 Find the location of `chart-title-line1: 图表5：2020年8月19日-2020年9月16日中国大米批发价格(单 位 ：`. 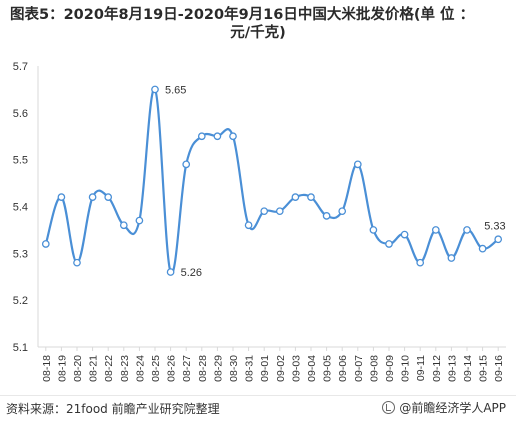

chart-title-line1: 图表5：2020年8月19日-2020年9月16日中国大米批发价格(单 位 ： is located at coordinates (242, 15).